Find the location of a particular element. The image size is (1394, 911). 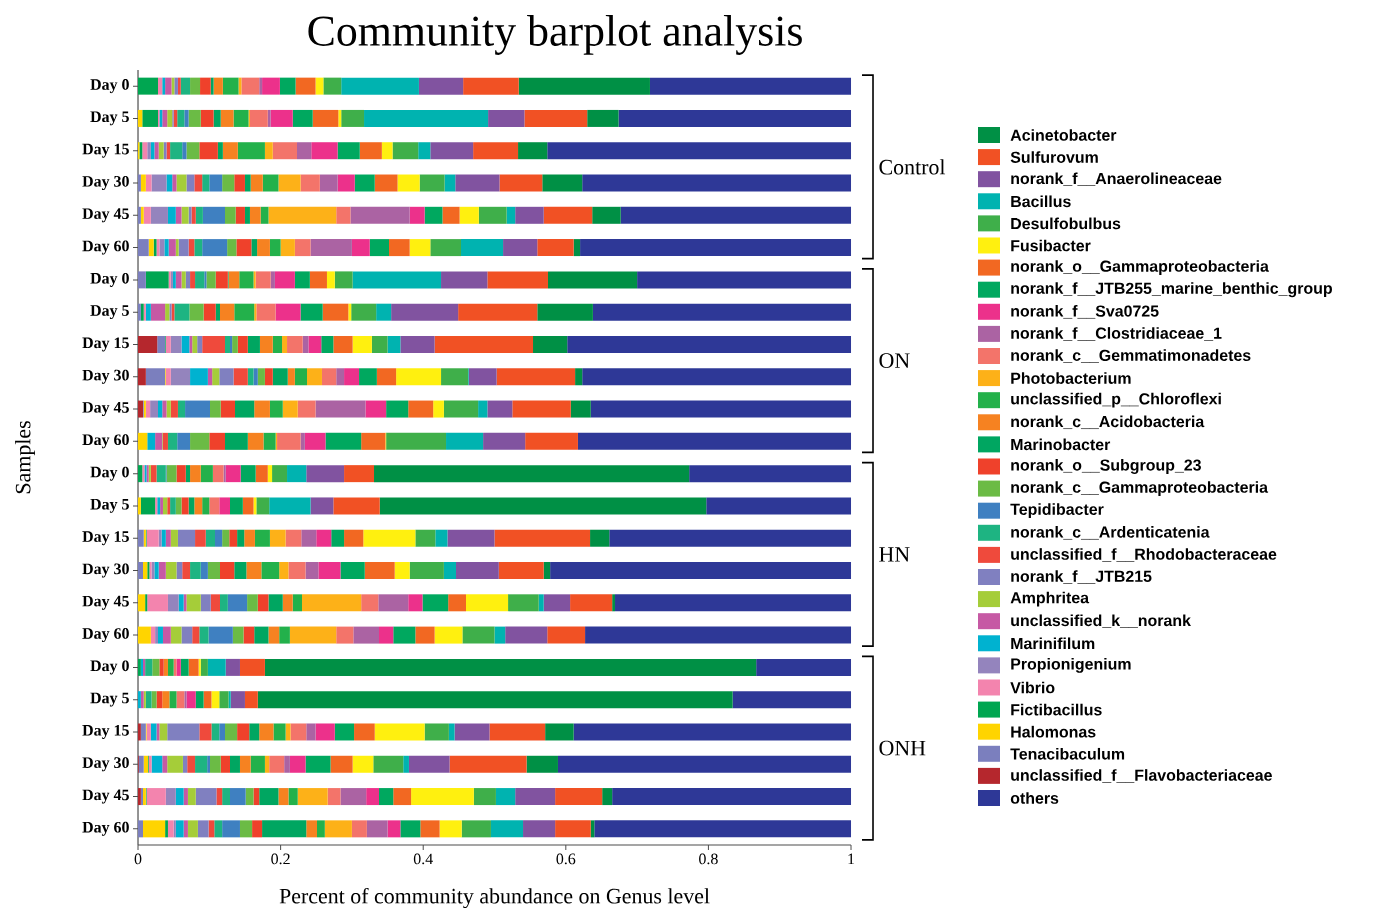

legend-label: Bacillus is located at coordinates (1041, 201).